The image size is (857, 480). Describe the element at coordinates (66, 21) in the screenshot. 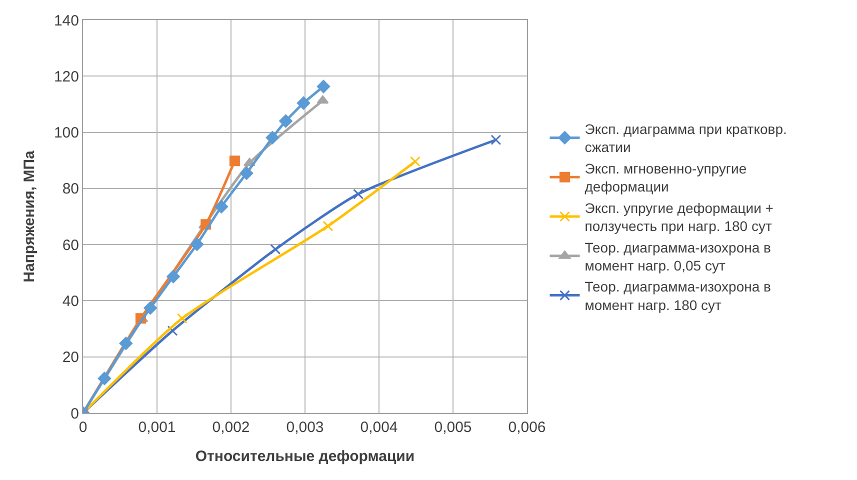

I see `y-tick-label: 140` at that location.